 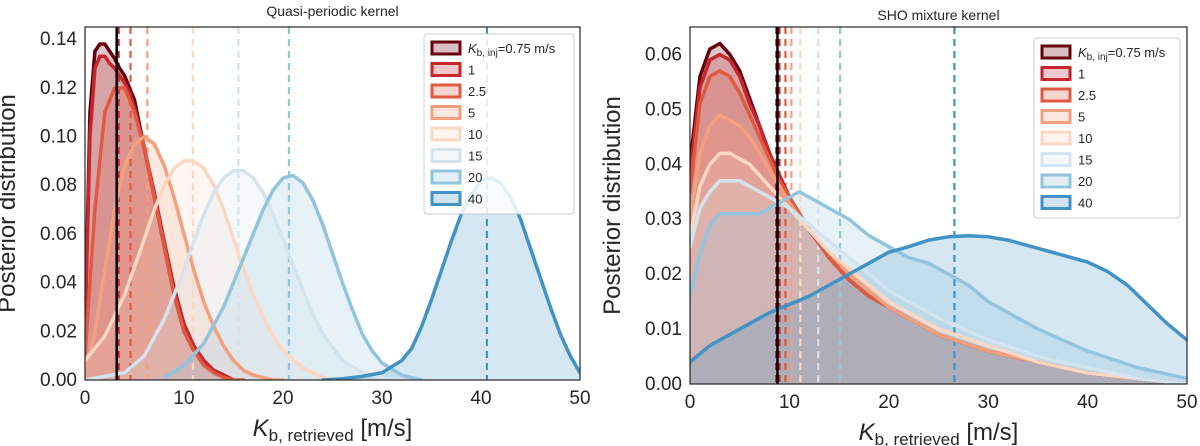 I want to click on y-tick-label: 0.14, so click(x=58, y=39).